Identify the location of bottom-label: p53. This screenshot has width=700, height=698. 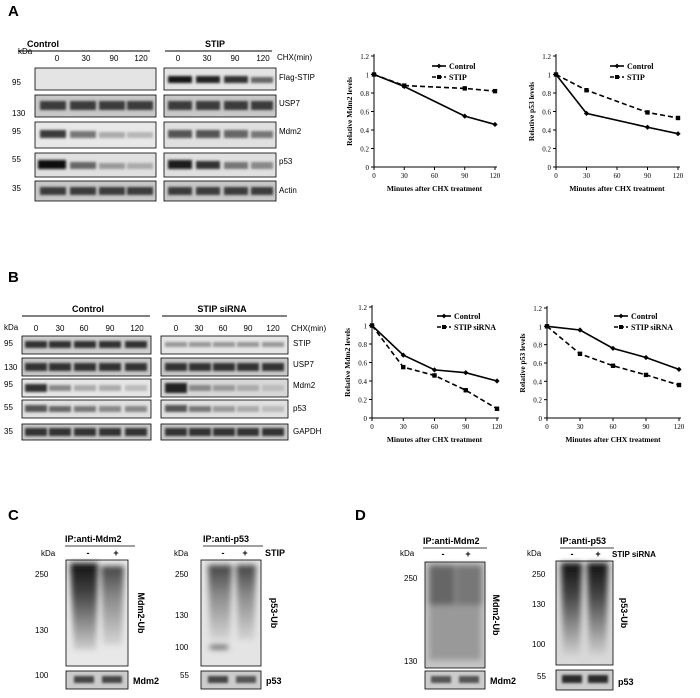
(274, 681).